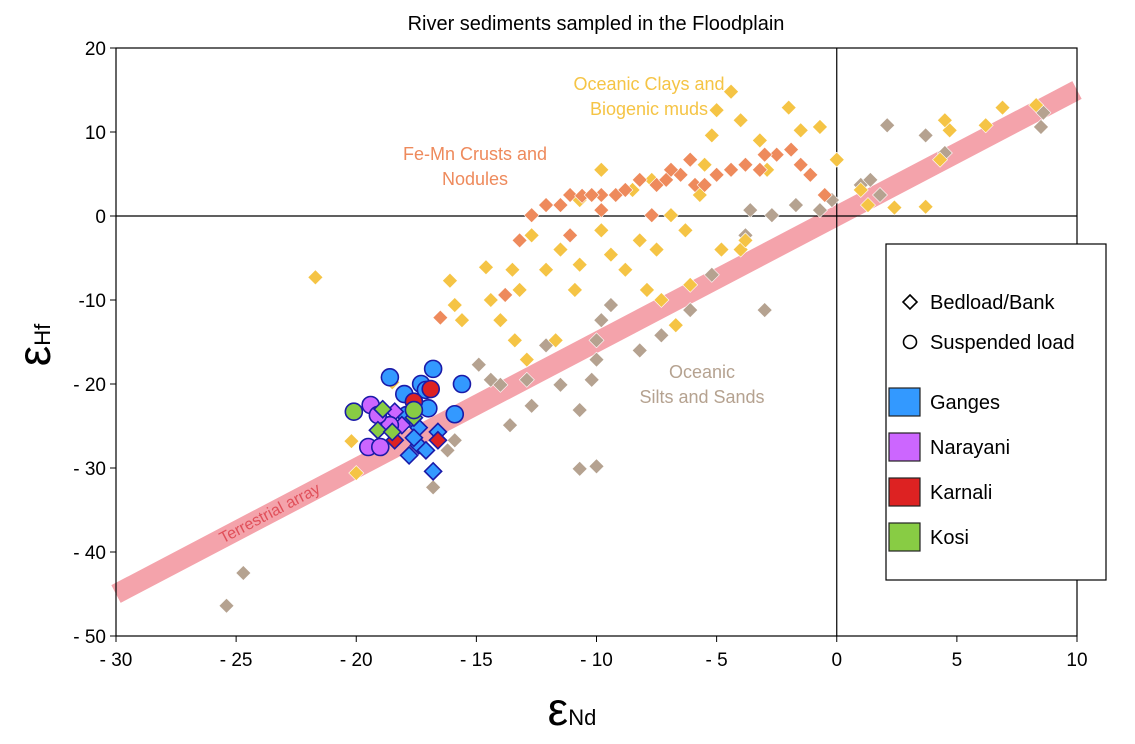 The width and height of the screenshot is (1135, 744). I want to click on legend-label: Narayani, so click(970, 448).